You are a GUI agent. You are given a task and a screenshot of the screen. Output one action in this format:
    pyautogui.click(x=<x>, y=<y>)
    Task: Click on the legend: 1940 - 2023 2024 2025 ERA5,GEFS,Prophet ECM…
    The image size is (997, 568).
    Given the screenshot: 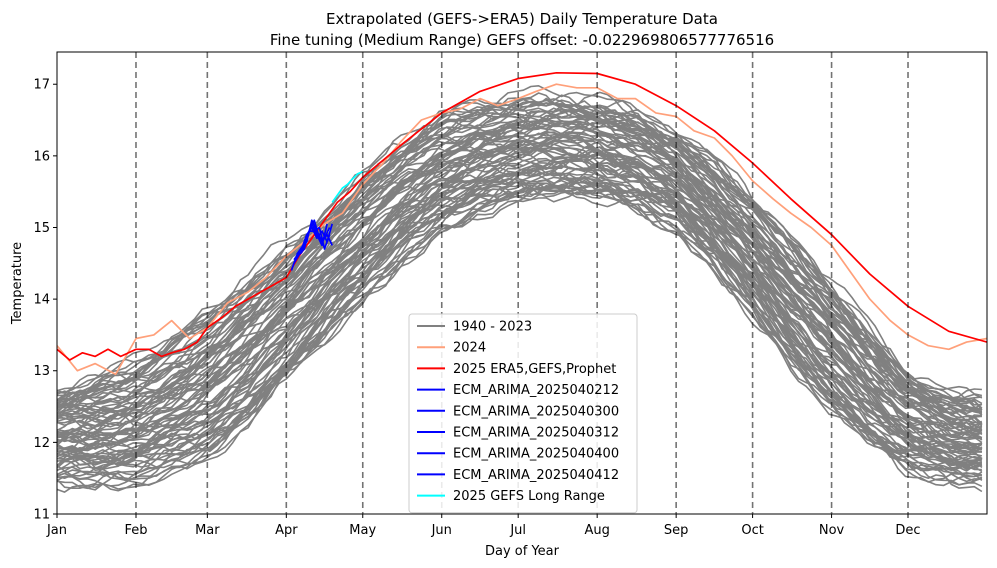 What is the action you would take?
    pyautogui.click(x=523, y=413)
    